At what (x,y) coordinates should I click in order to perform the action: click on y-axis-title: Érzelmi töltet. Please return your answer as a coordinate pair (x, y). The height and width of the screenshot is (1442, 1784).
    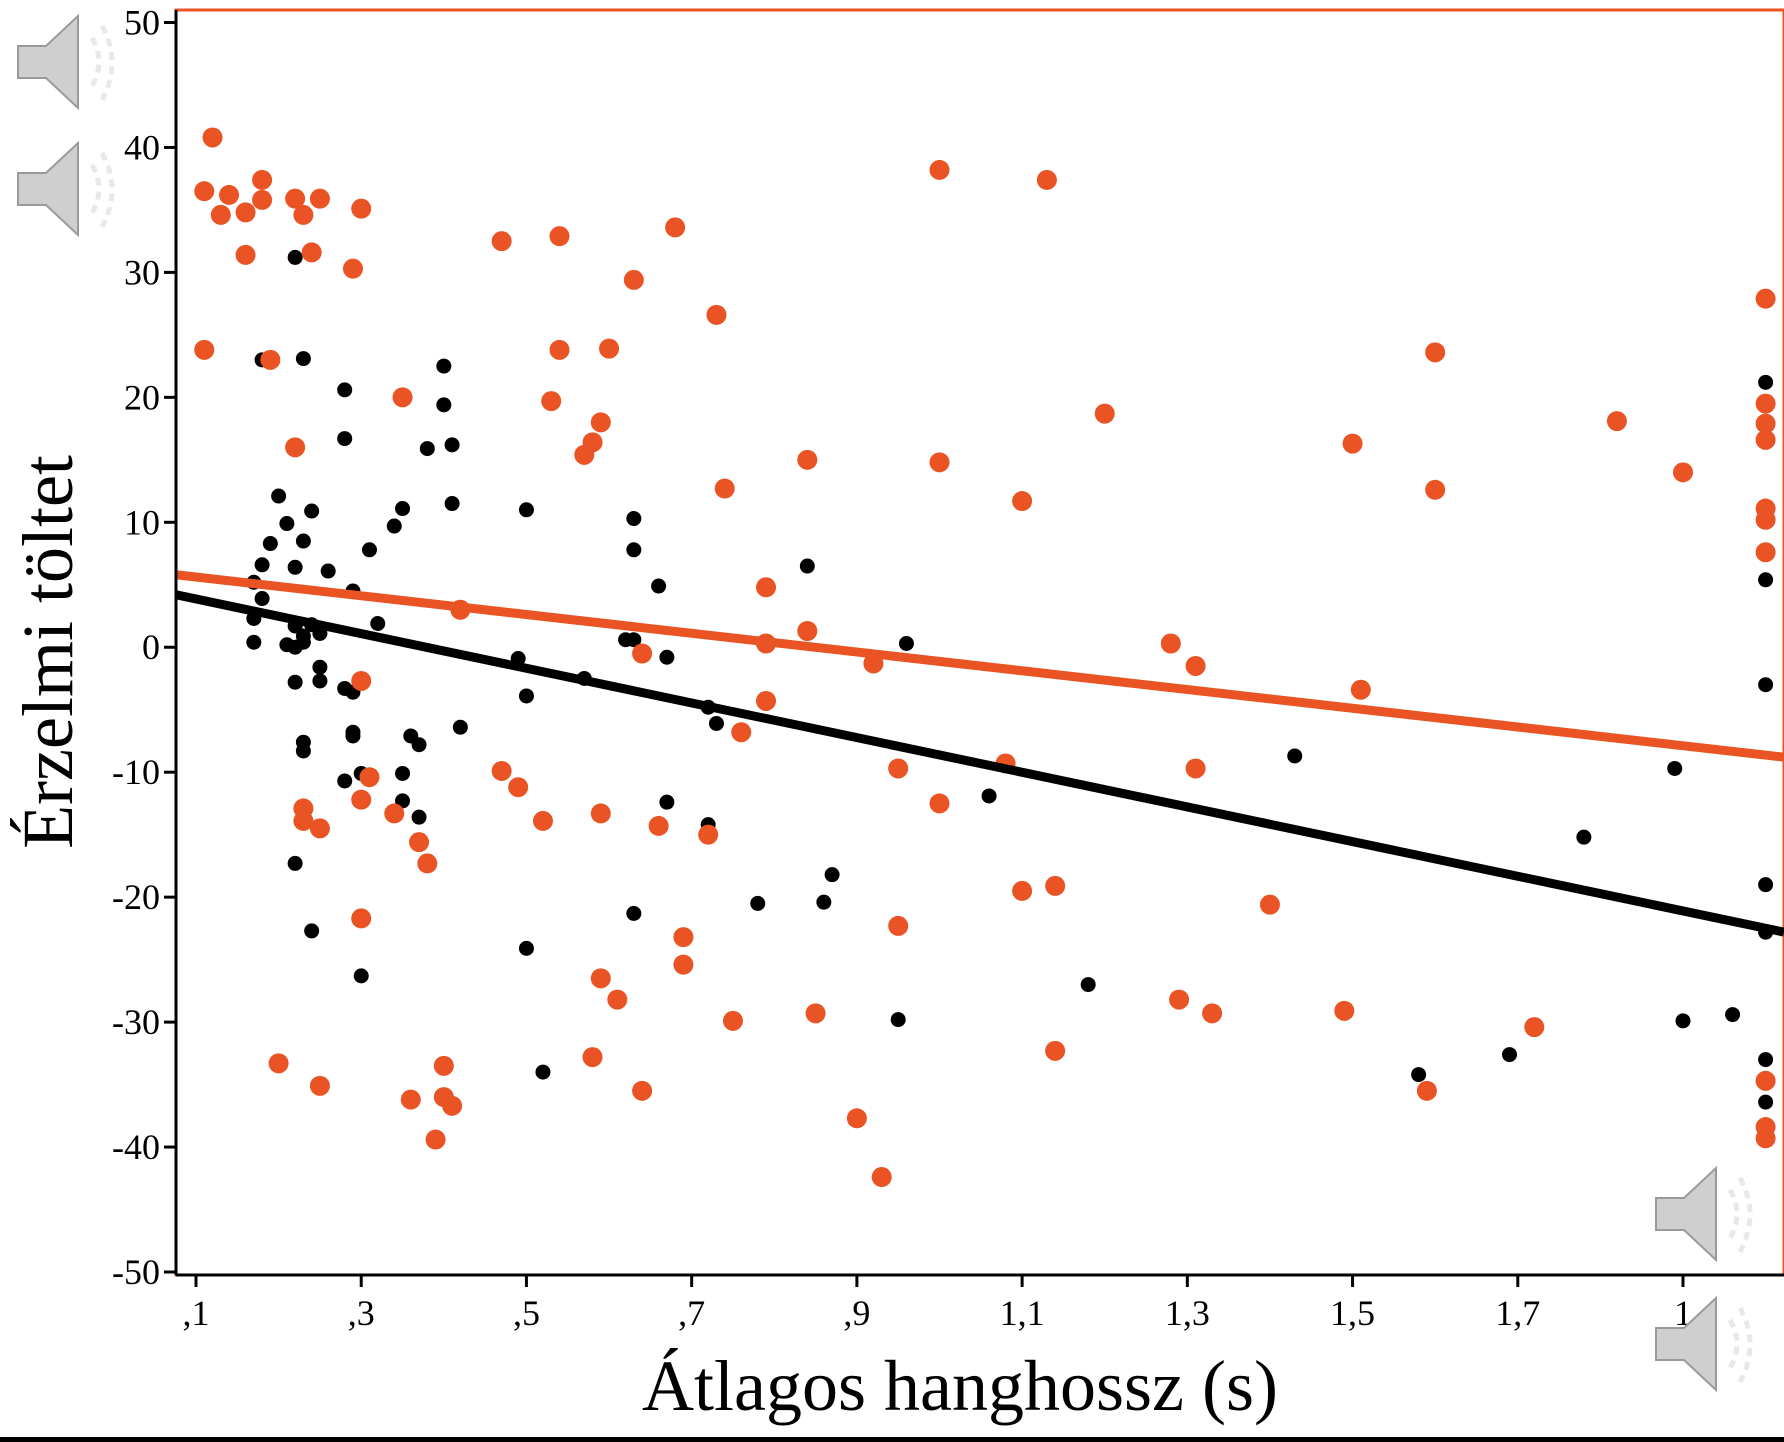
    Looking at the image, I should click on (48, 652).